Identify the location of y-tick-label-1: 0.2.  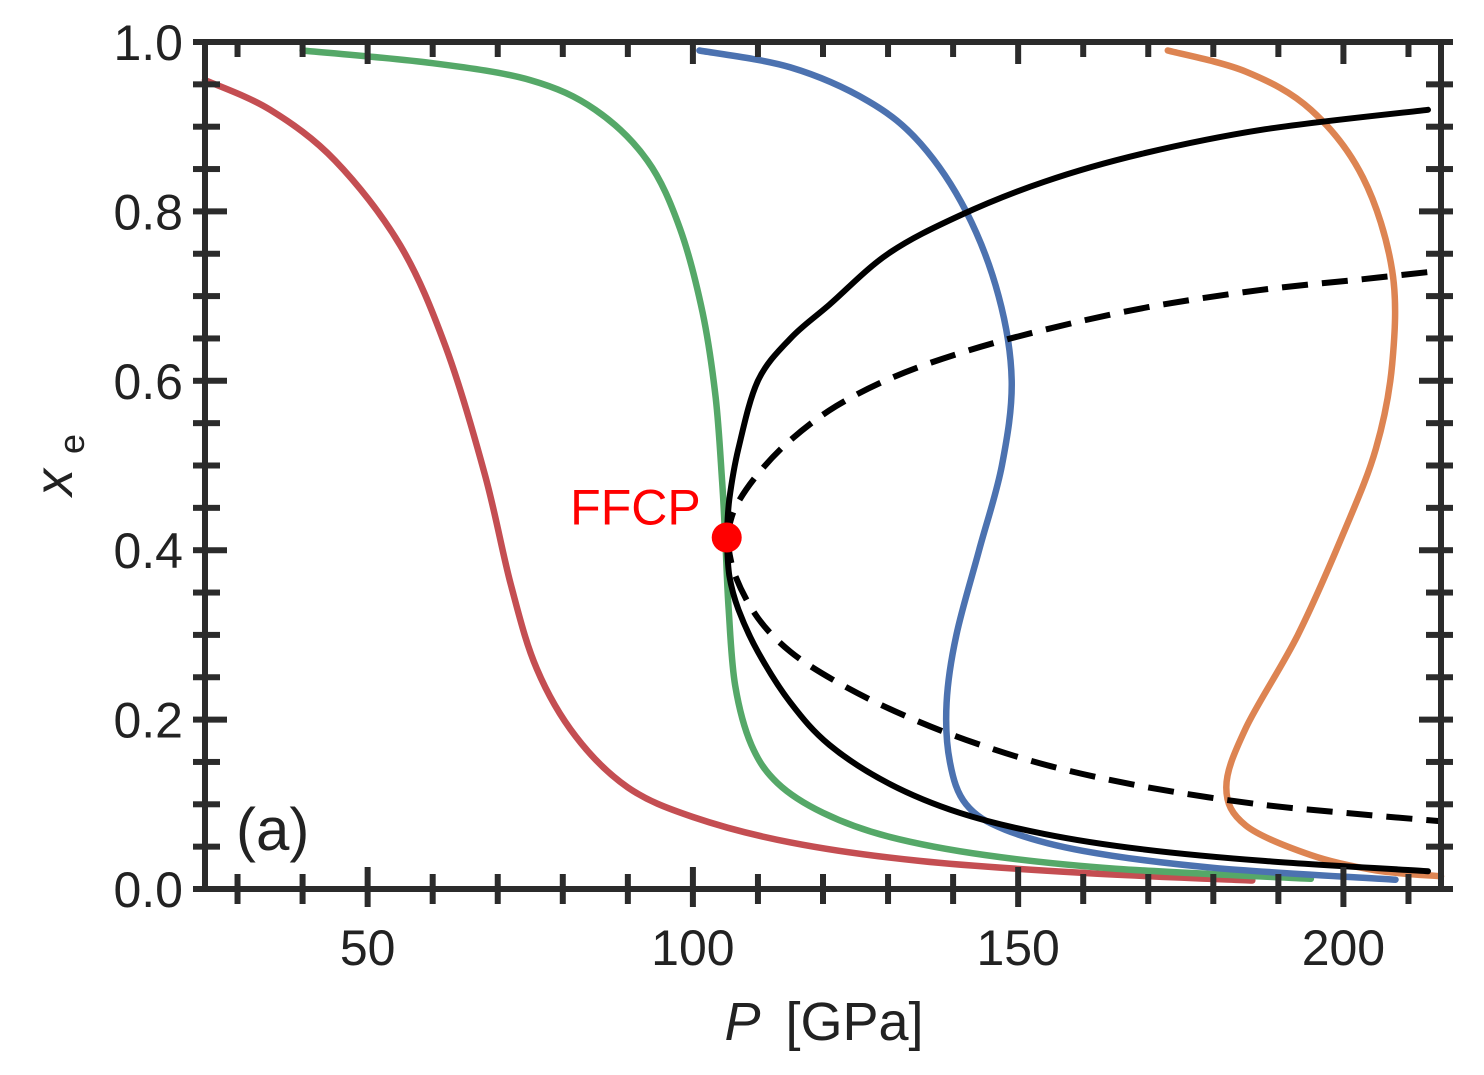
(148, 721).